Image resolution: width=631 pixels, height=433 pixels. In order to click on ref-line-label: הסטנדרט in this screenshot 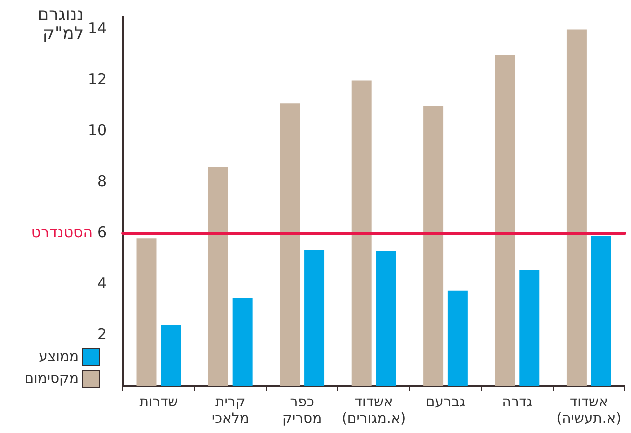, I will do `click(62, 232)`.